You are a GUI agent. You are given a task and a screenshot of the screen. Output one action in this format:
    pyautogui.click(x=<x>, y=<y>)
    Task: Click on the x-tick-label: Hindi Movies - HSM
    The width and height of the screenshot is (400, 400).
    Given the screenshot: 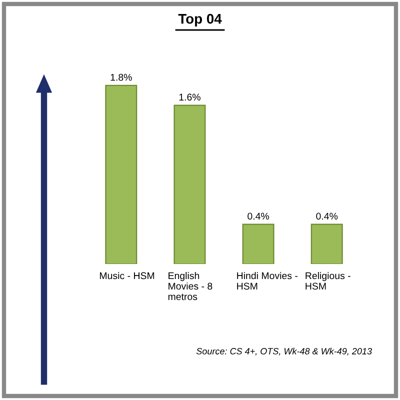 What is the action you would take?
    pyautogui.click(x=267, y=281)
    